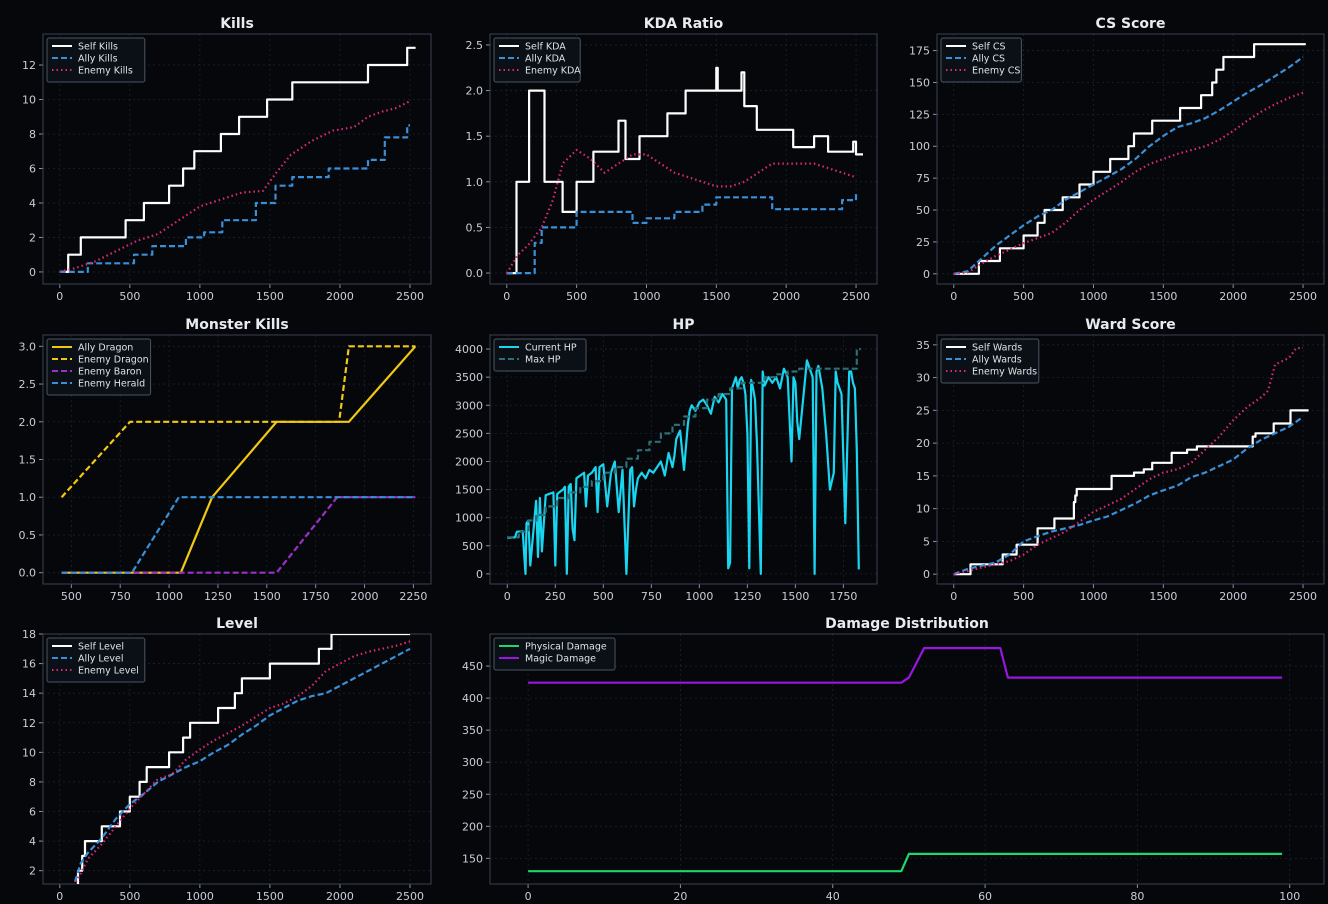 This screenshot has height=904, width=1328. I want to click on x-tick-label: 40, so click(833, 896).